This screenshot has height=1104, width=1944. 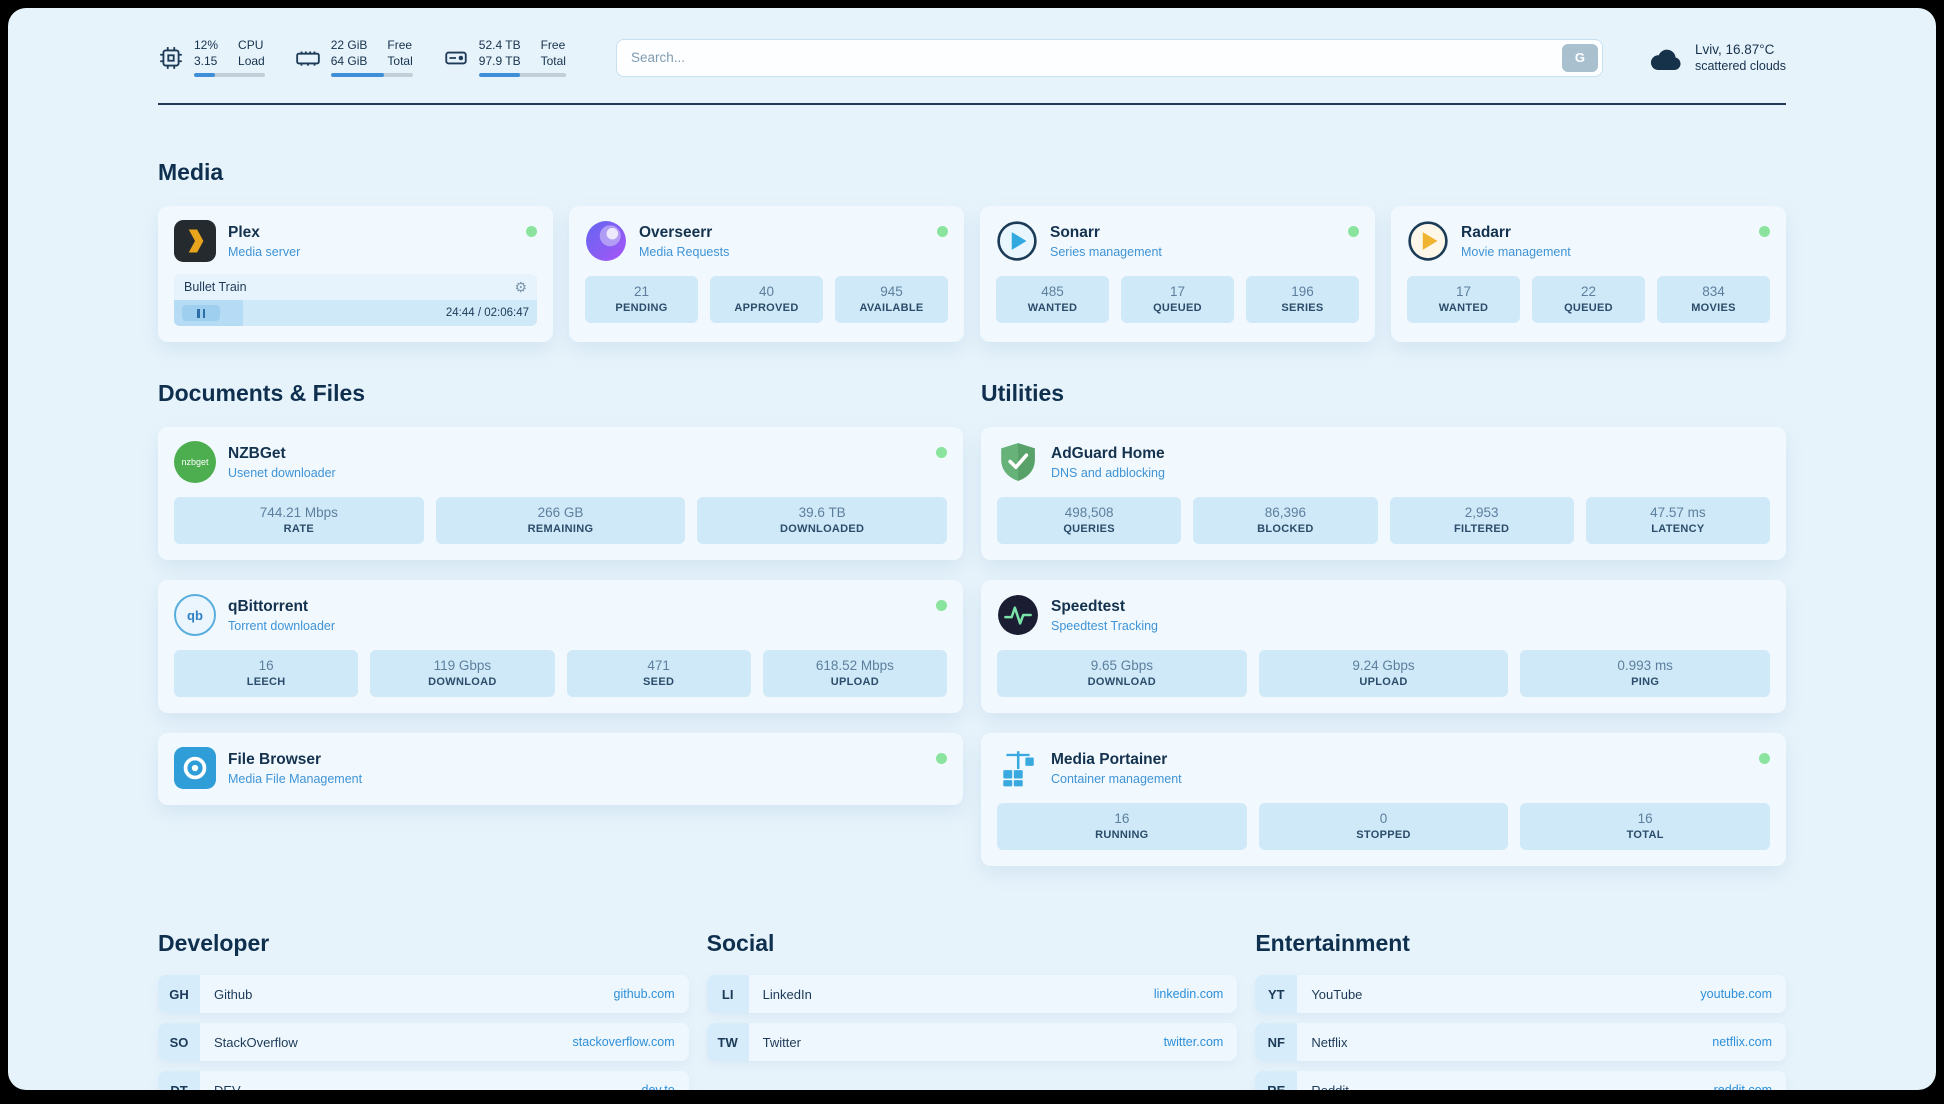 What do you see at coordinates (658, 673) in the screenshot?
I see `stat-box: 471 SEED` at bounding box center [658, 673].